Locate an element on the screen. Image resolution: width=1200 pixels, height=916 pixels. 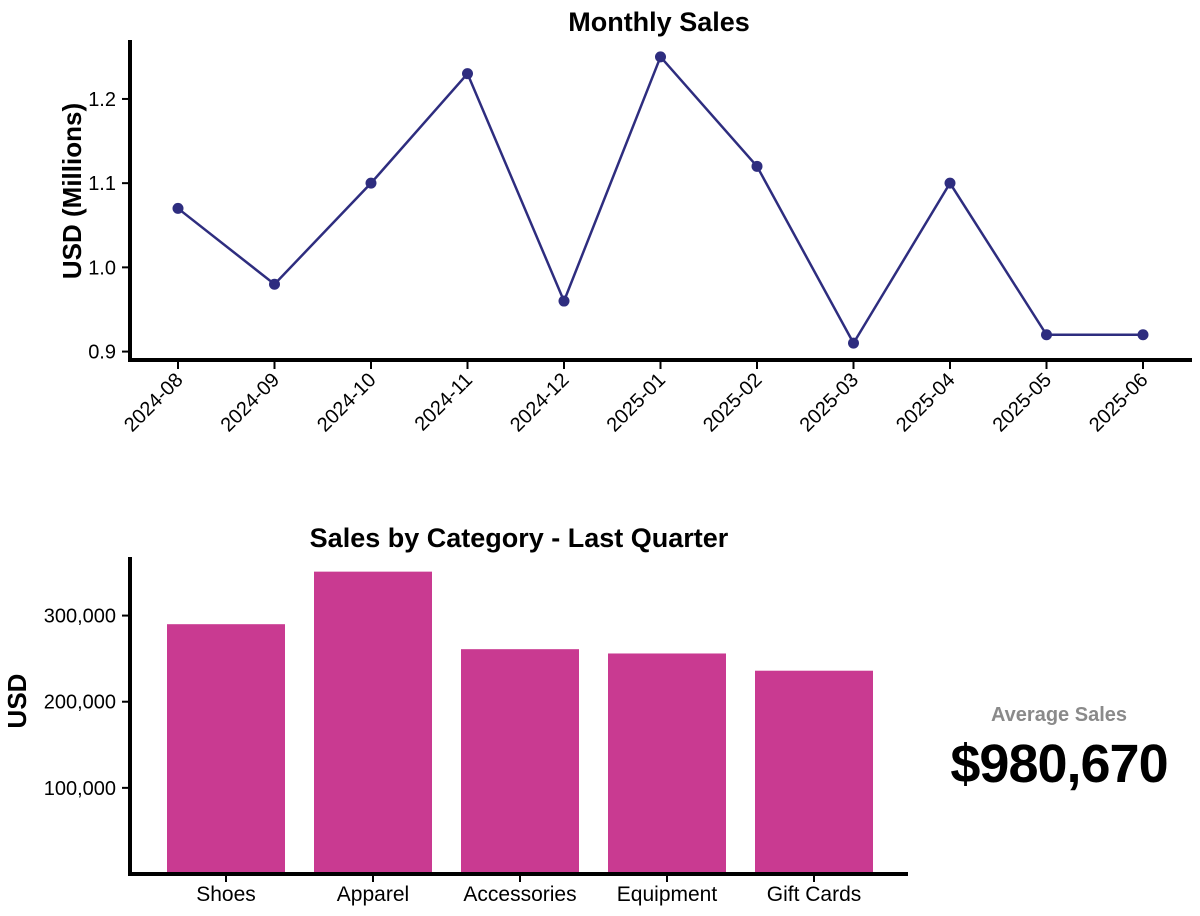
line-y-tick-label: 1.1 is located at coordinates (102, 184).